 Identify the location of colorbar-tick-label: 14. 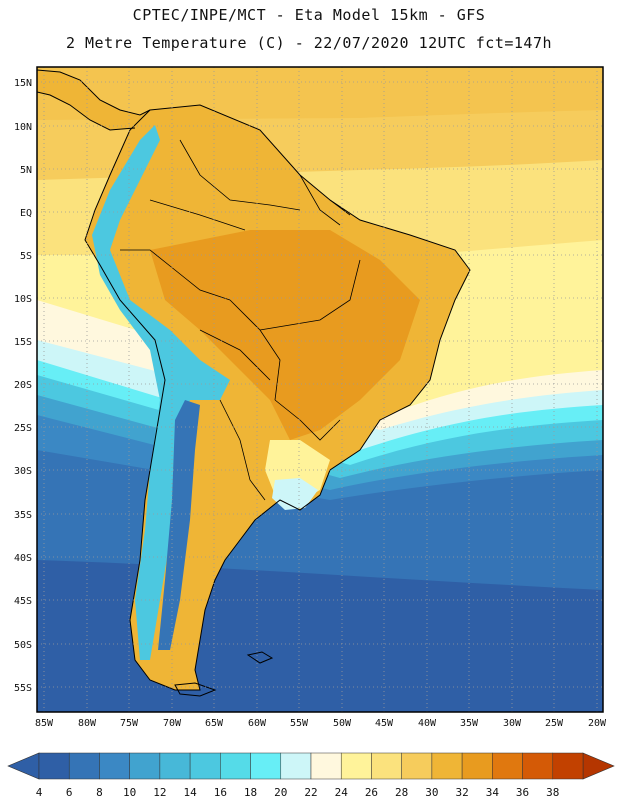
(190, 792).